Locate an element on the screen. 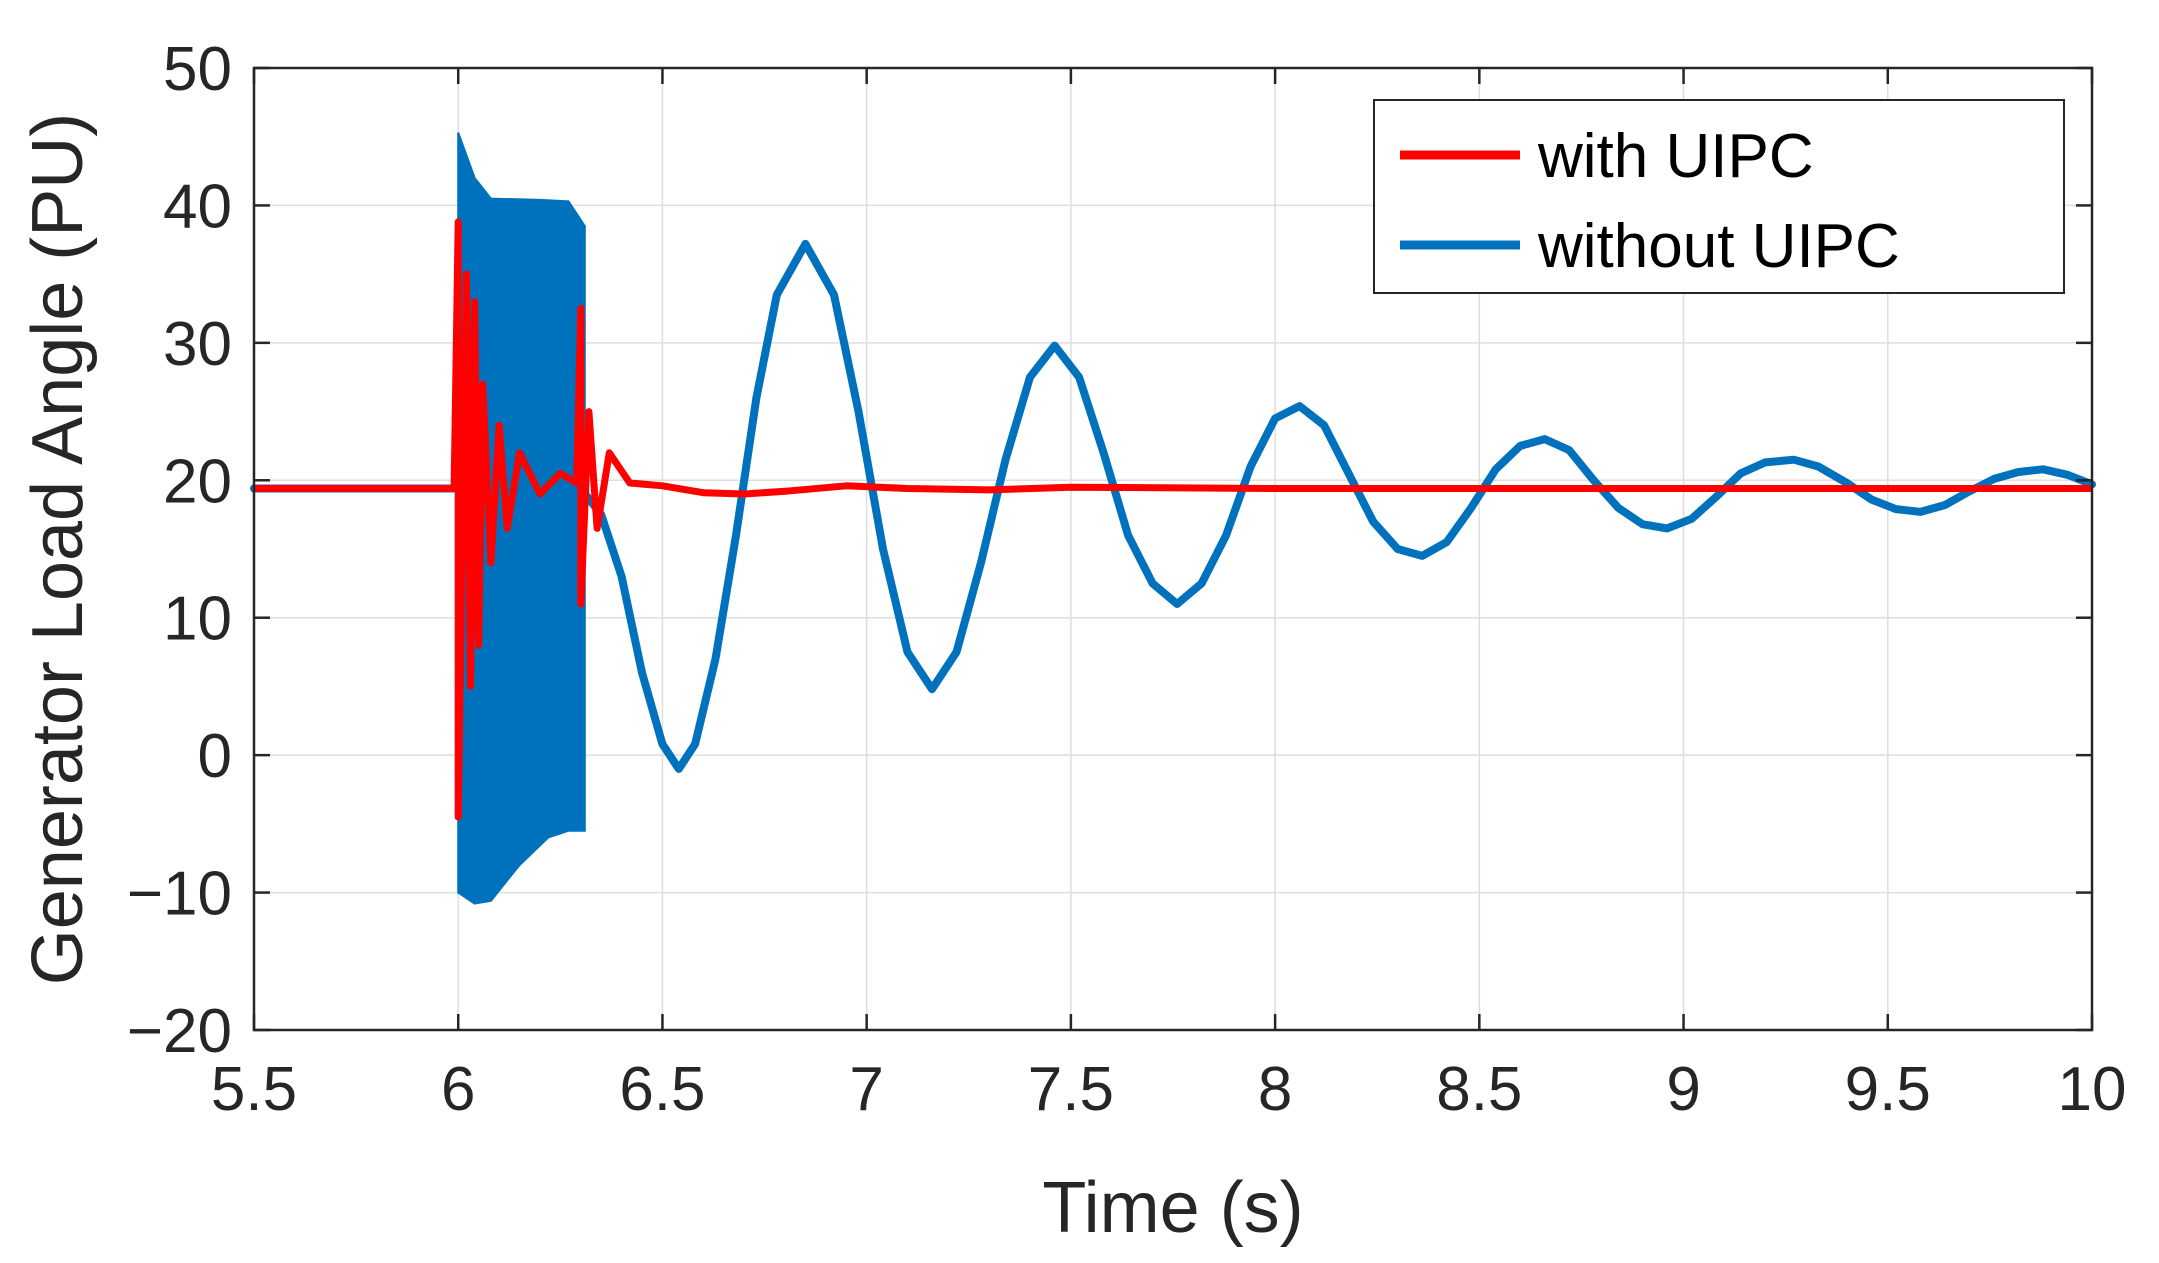 The image size is (2159, 1263). y-tick-label: −20 is located at coordinates (179, 1031).